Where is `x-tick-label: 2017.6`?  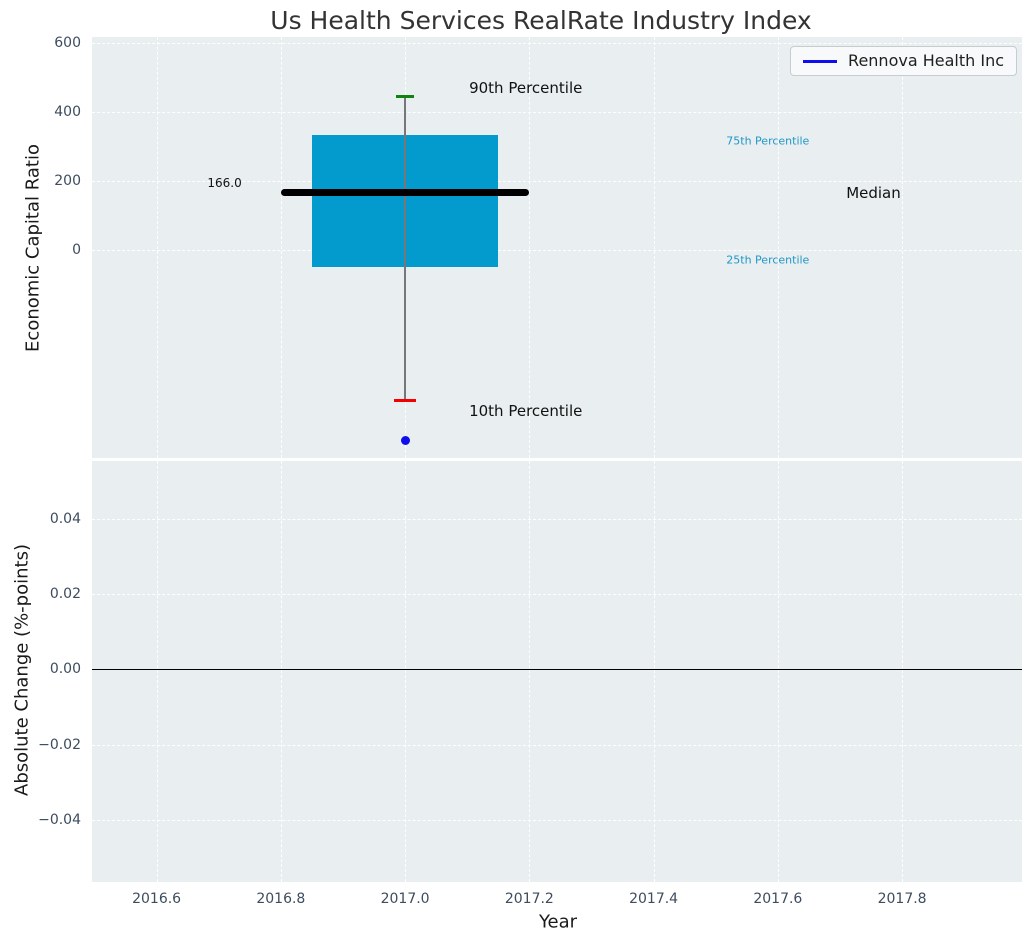 x-tick-label: 2017.6 is located at coordinates (778, 899).